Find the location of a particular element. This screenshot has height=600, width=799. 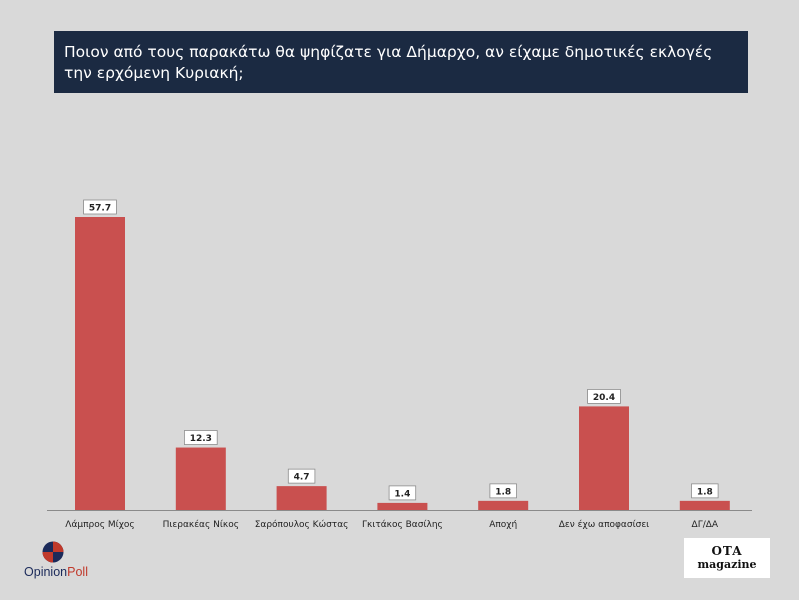

category-label: Σαρόπουλος Κώστας is located at coordinates (302, 524).